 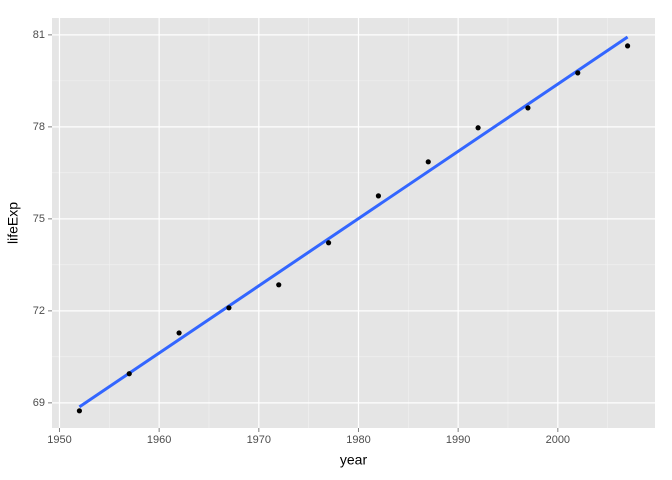 I want to click on y-tick-label: 78, so click(x=39, y=127).